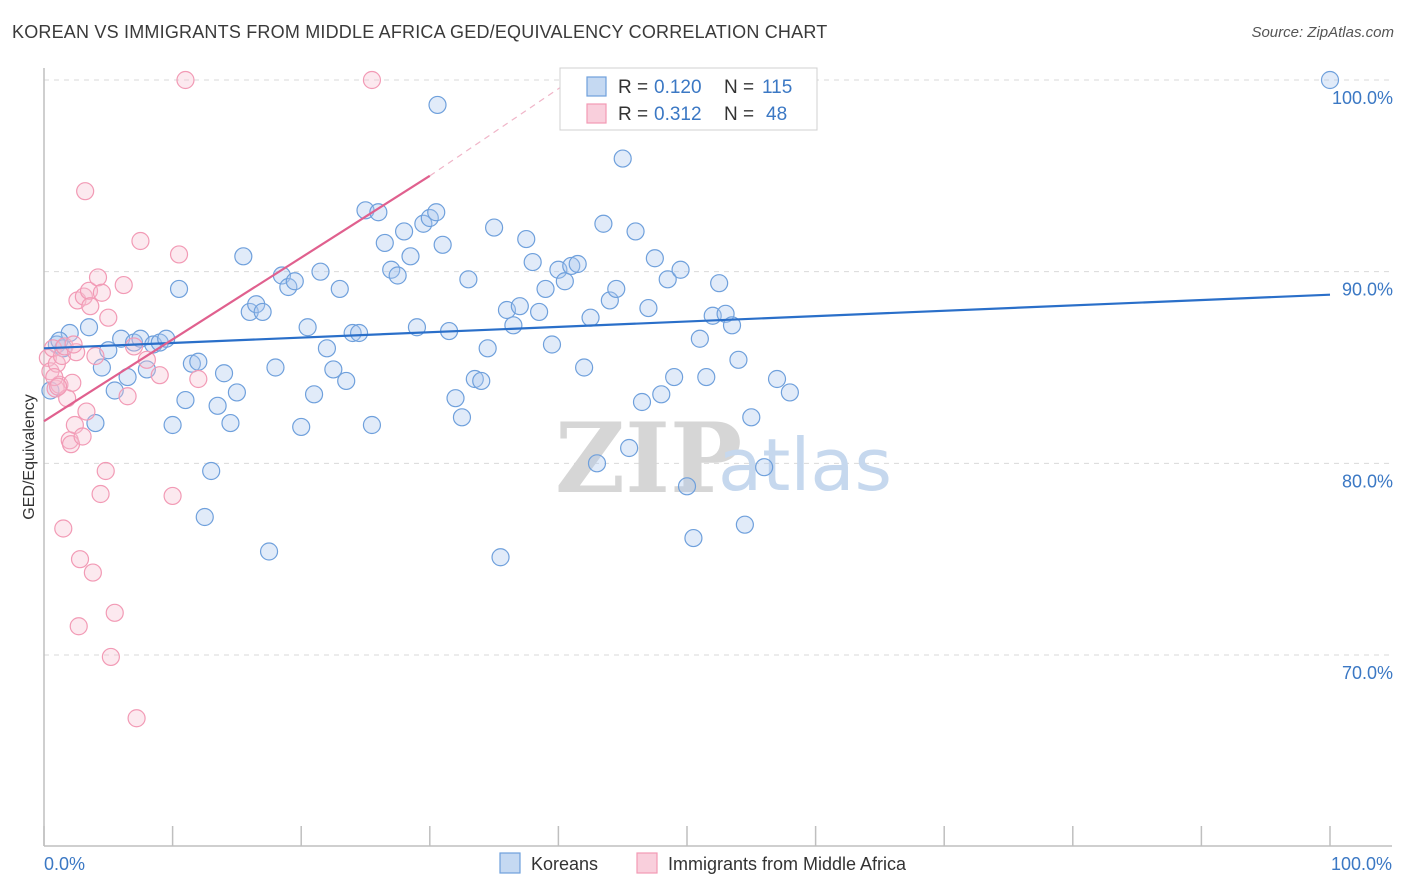  I want to click on legend-r-value-0: 0.120, so click(678, 87).